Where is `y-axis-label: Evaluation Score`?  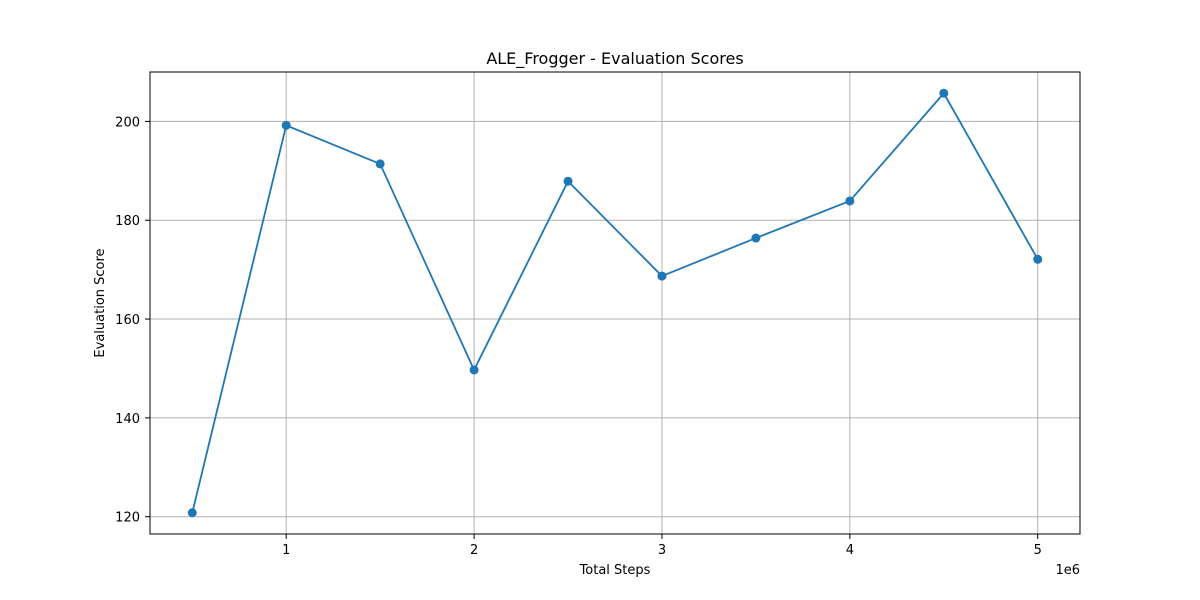 y-axis-label: Evaluation Score is located at coordinates (100, 302).